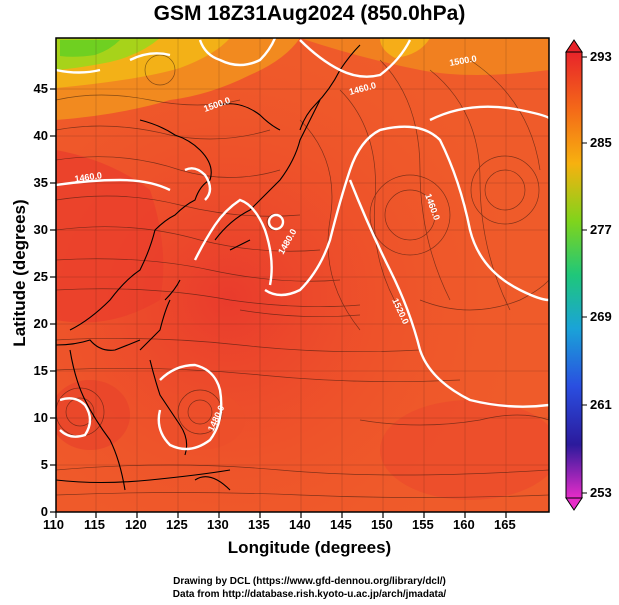 This screenshot has width=619, height=605. Describe the element at coordinates (40, 323) in the screenshot. I see `y-tick-label: 20` at that location.